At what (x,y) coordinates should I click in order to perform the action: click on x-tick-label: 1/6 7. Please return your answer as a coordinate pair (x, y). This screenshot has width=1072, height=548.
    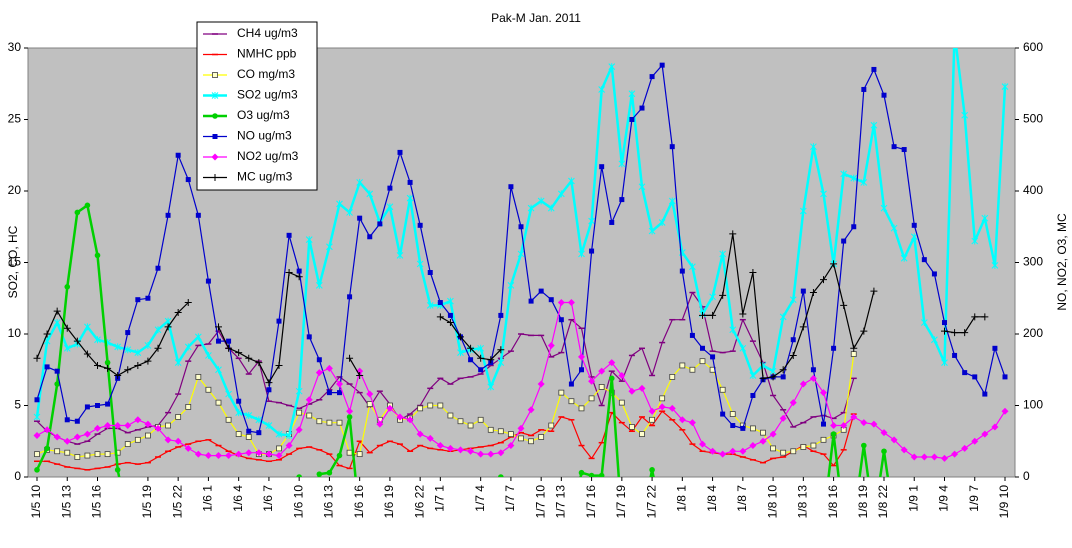
    Looking at the image, I should click on (268, 498).